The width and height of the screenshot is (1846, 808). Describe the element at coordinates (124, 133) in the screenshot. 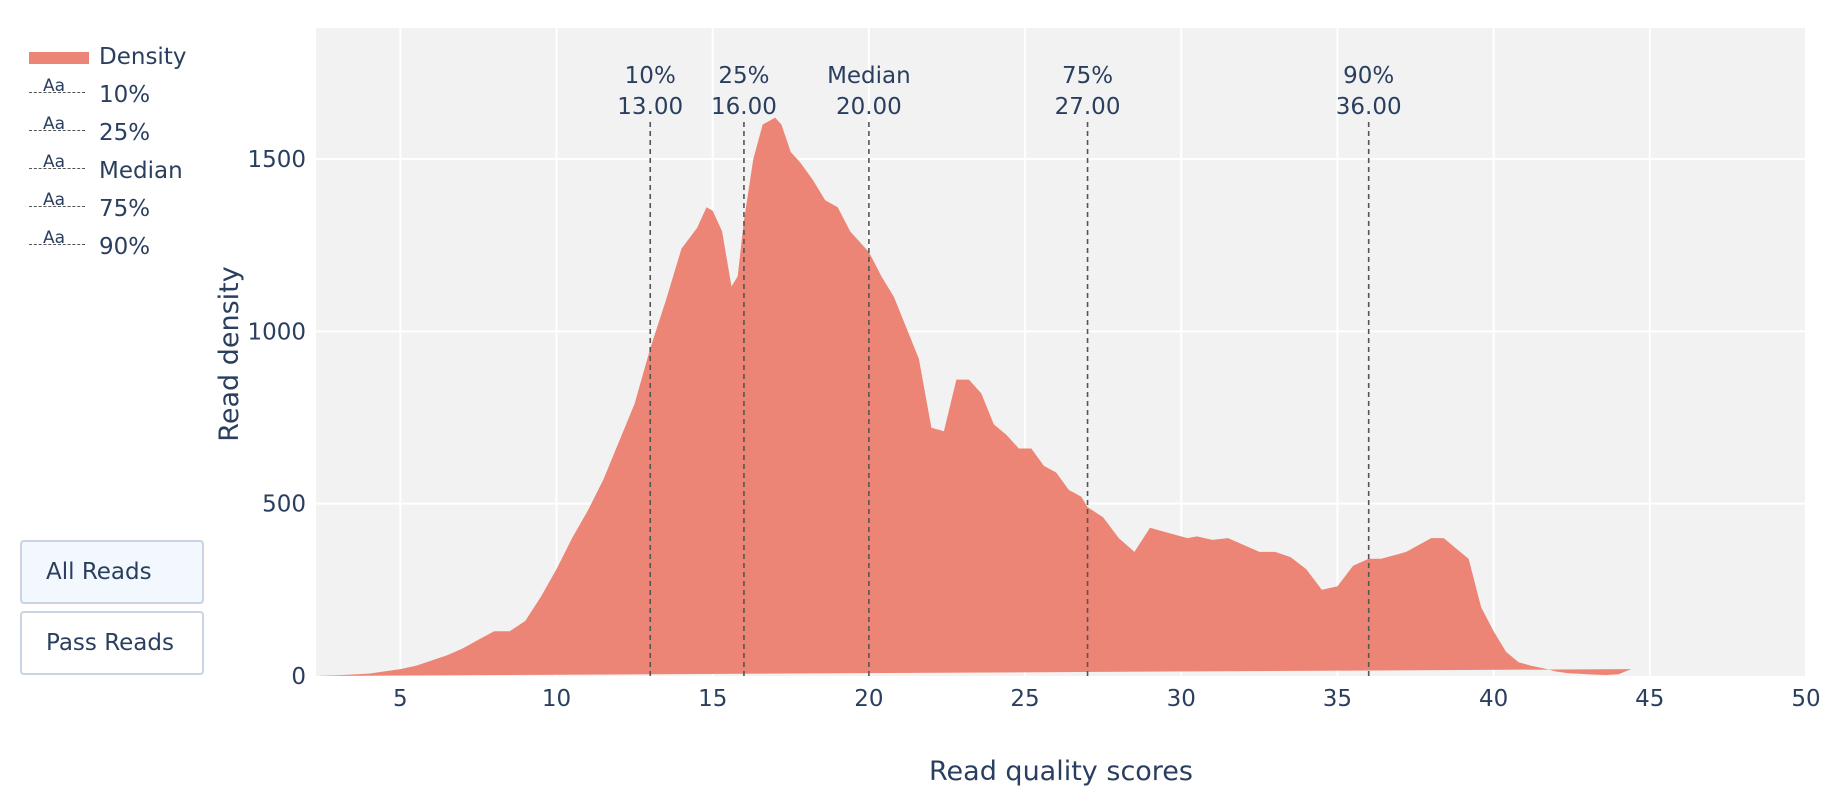

I see `legend-label: 25%` at that location.